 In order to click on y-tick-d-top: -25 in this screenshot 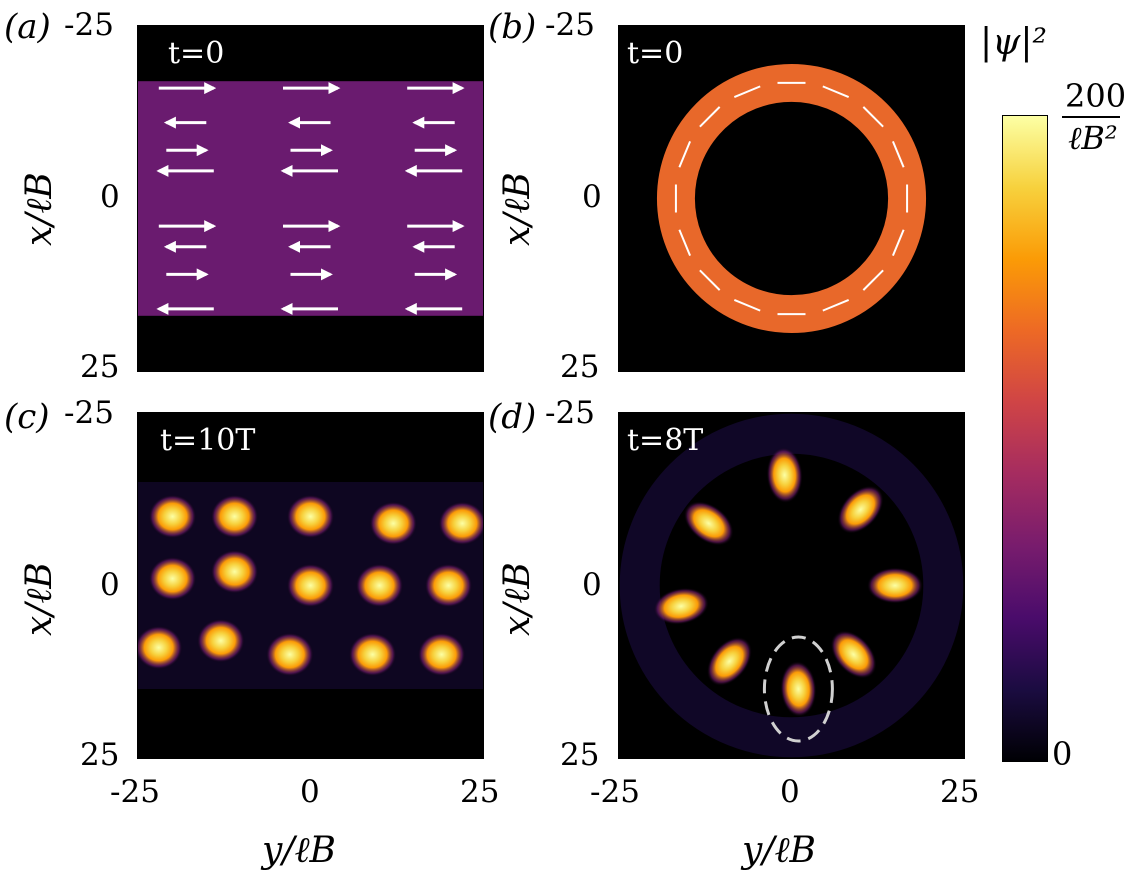, I will do `click(570, 413)`.